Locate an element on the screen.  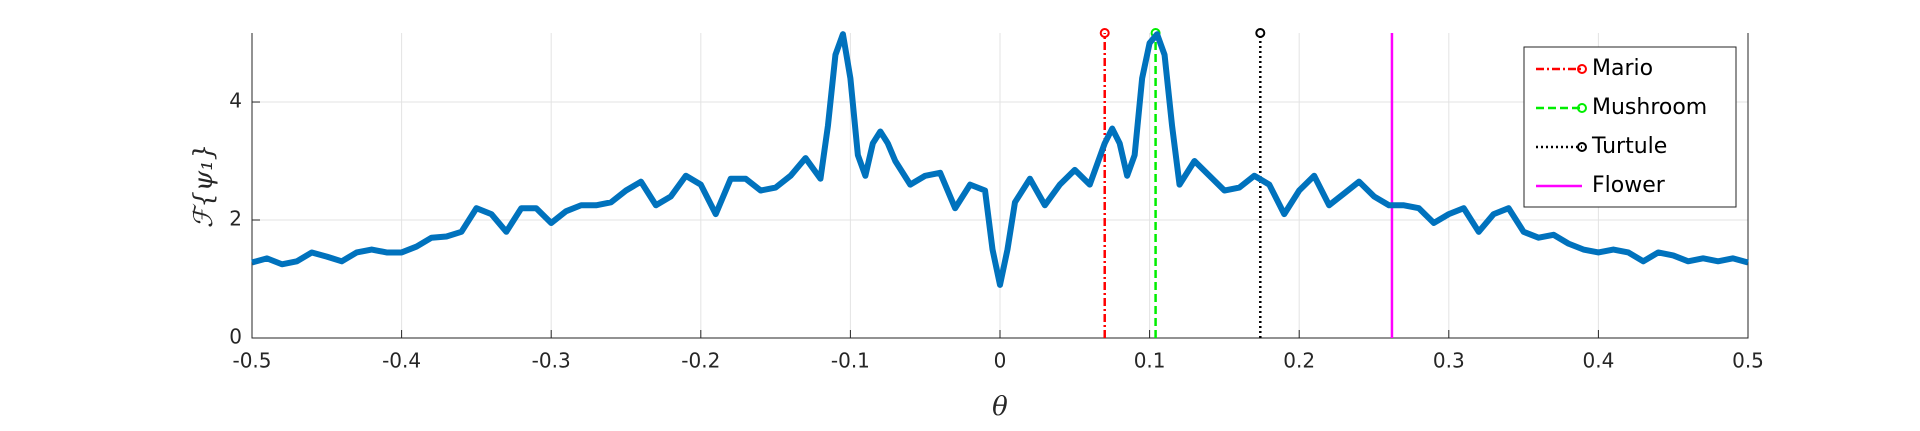
x-tick-label: 0.3 is located at coordinates (1449, 361).